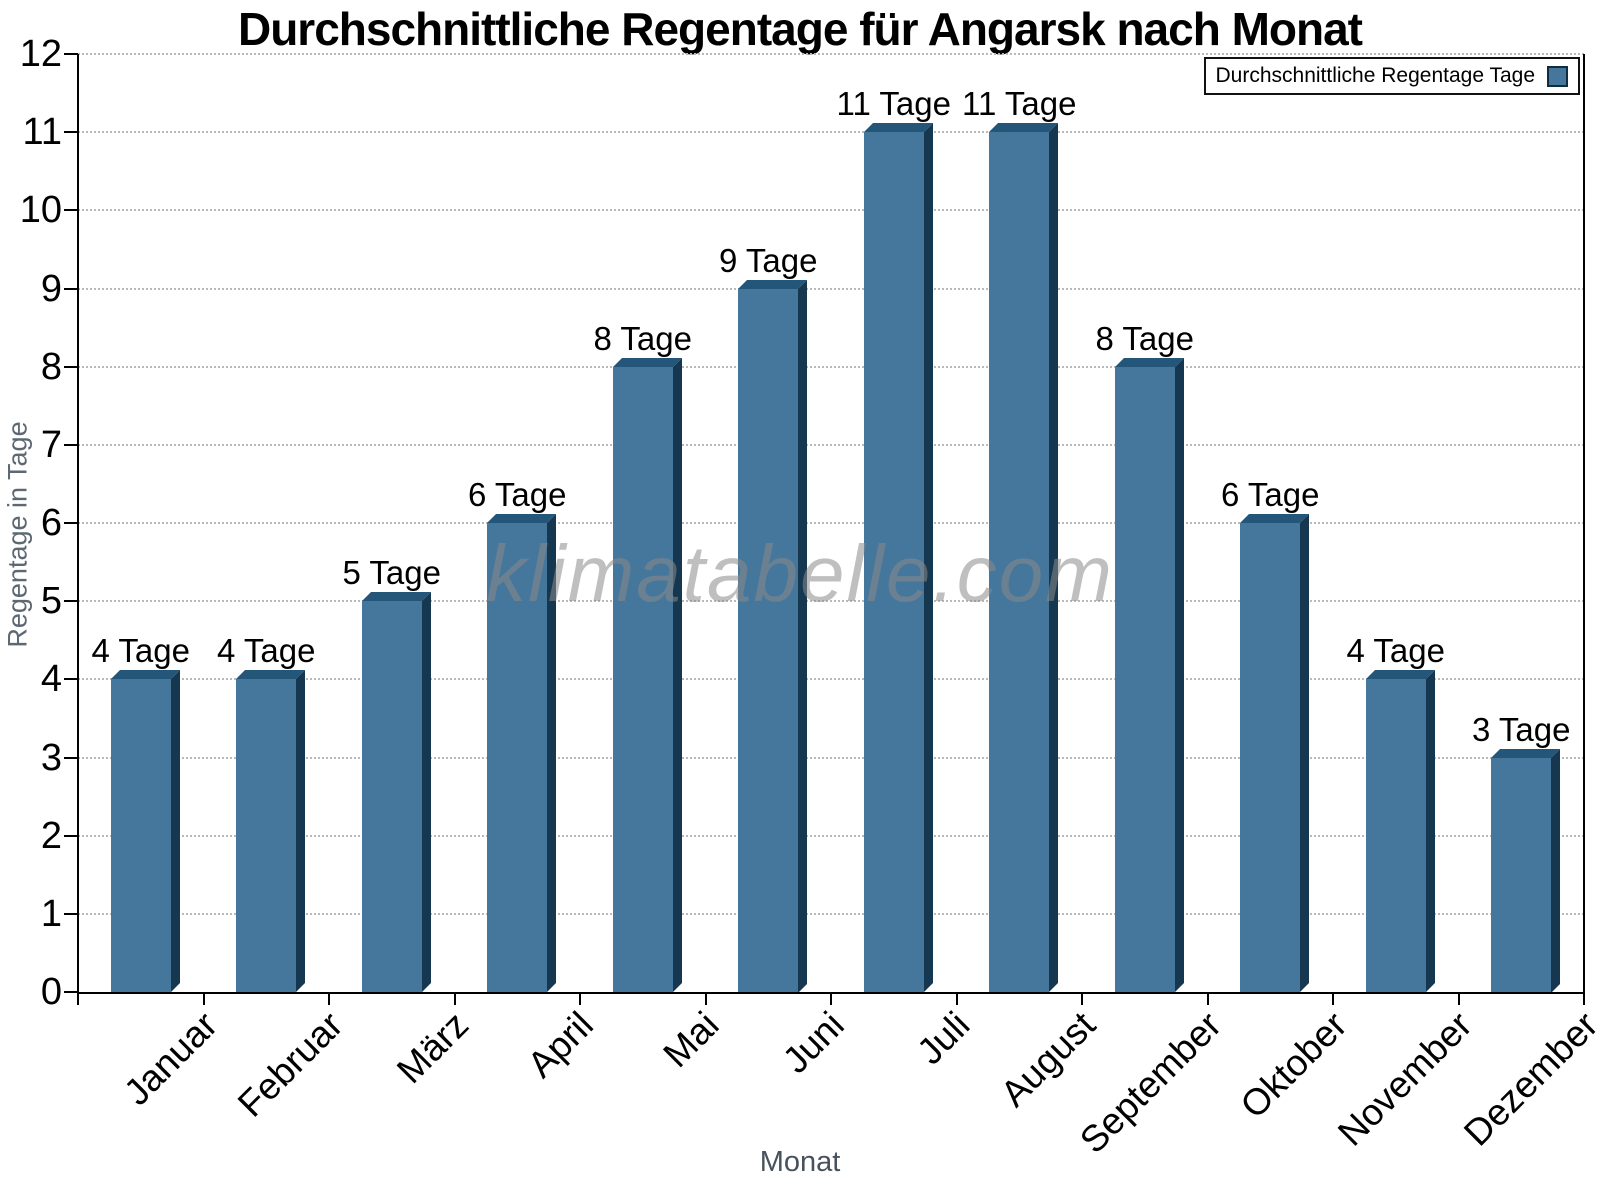 The width and height of the screenshot is (1600, 1200). Describe the element at coordinates (40, 210) in the screenshot. I see `y-tick-label: 10` at that location.